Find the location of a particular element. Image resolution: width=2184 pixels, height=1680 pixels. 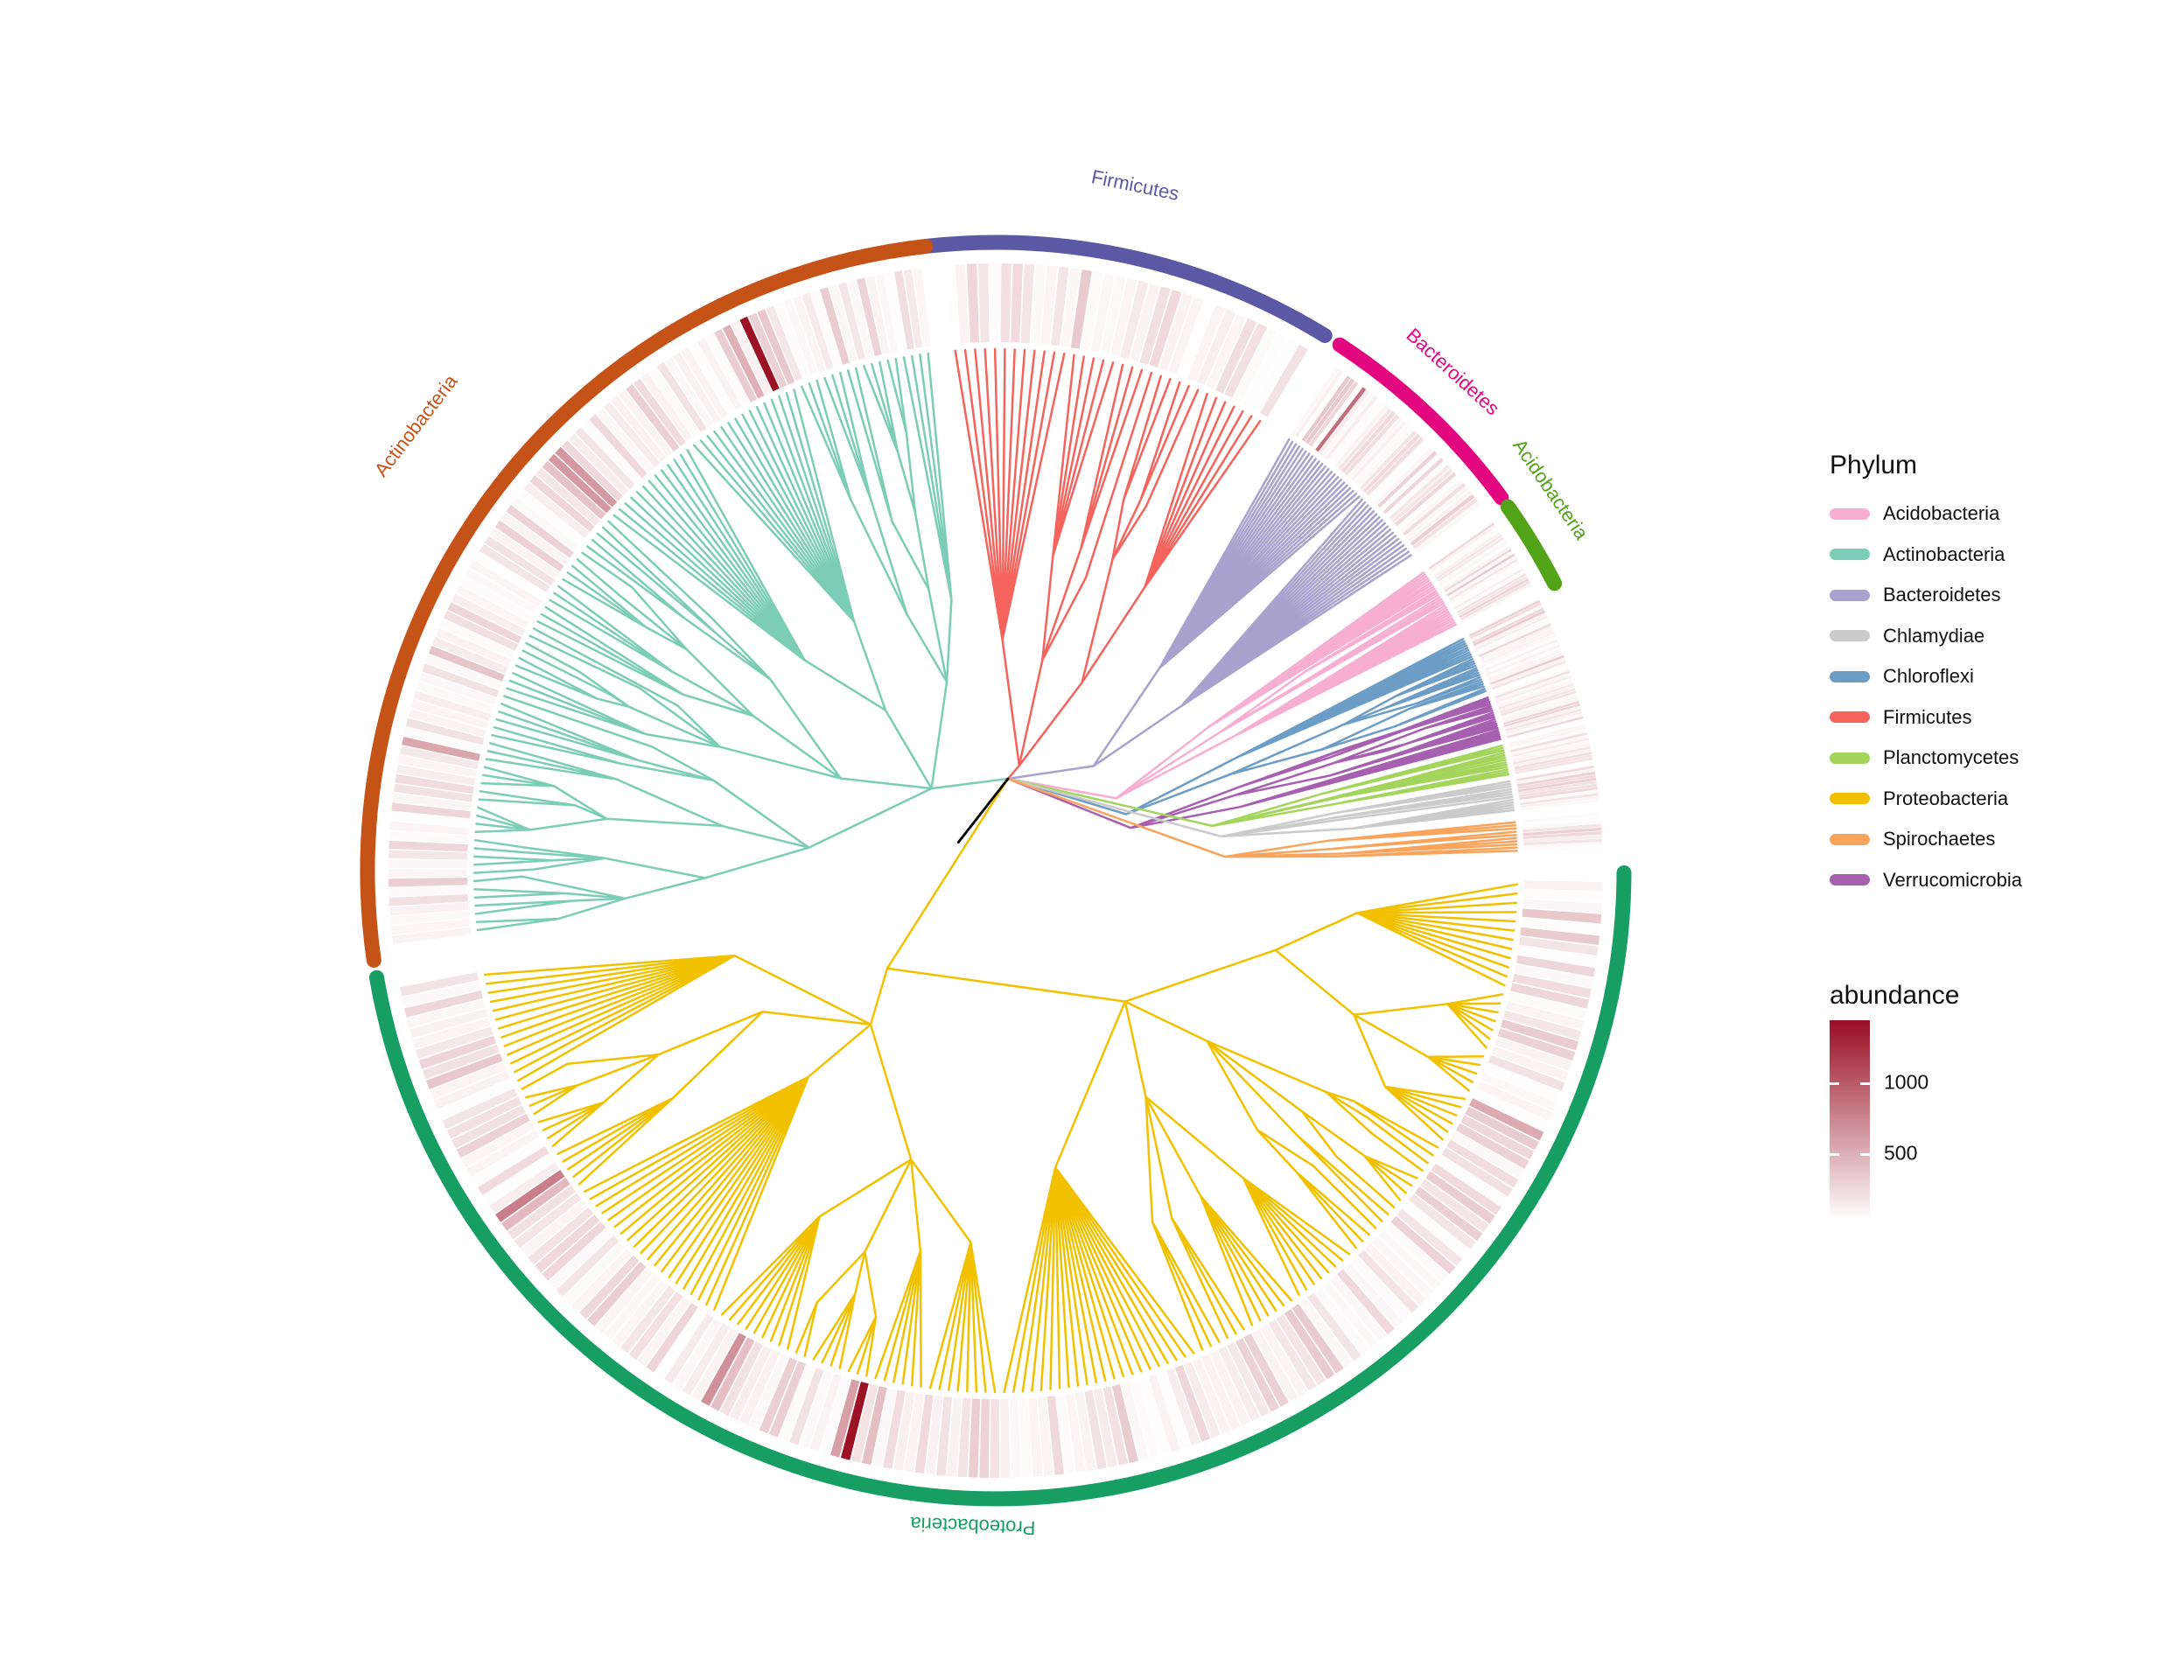

tree-clade-chlamydiae is located at coordinates (1261, 807).